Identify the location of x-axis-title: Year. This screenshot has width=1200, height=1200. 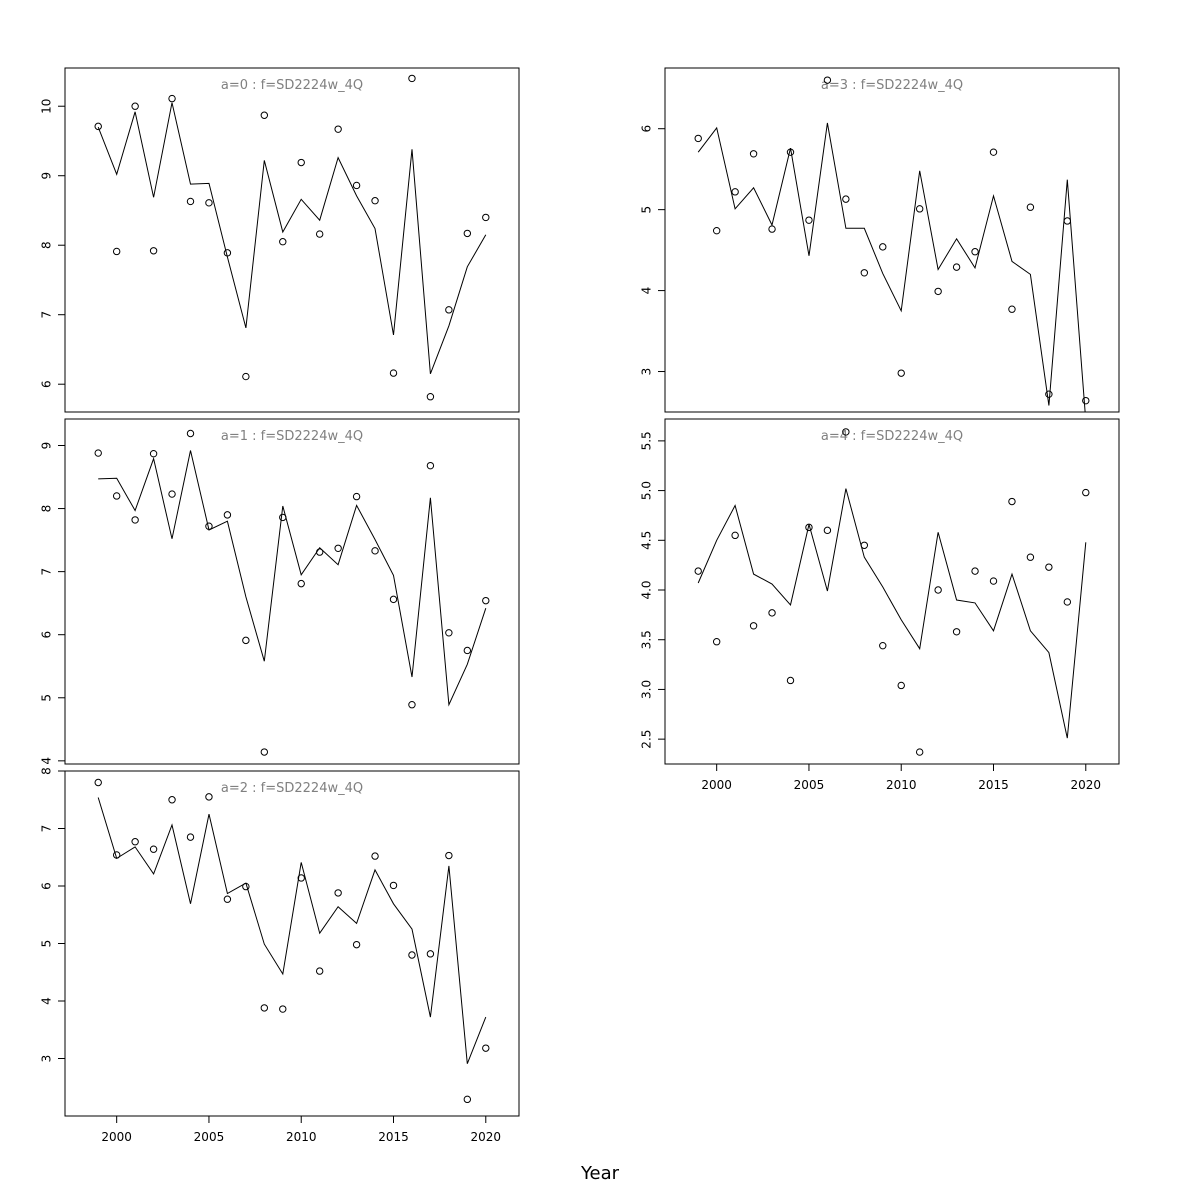
(600, 1173).